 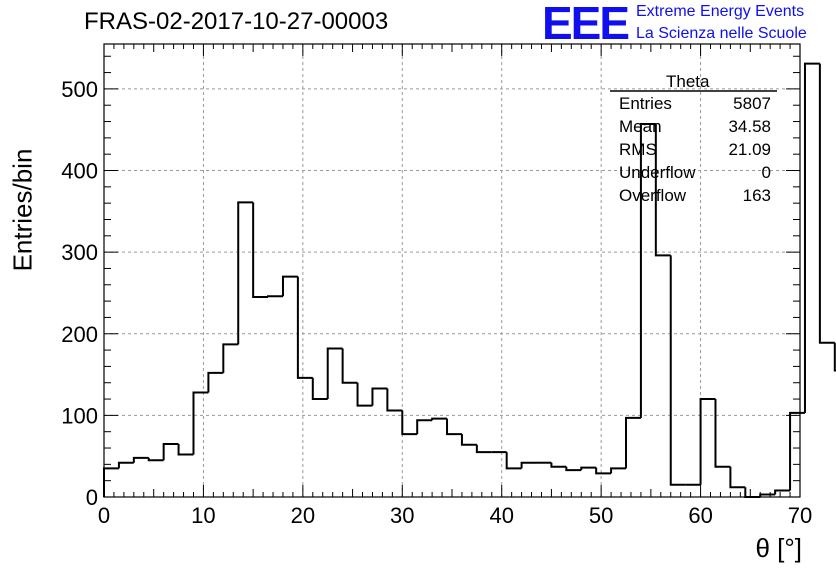 What do you see at coordinates (800, 515) in the screenshot?
I see `x-tick-label: 70` at bounding box center [800, 515].